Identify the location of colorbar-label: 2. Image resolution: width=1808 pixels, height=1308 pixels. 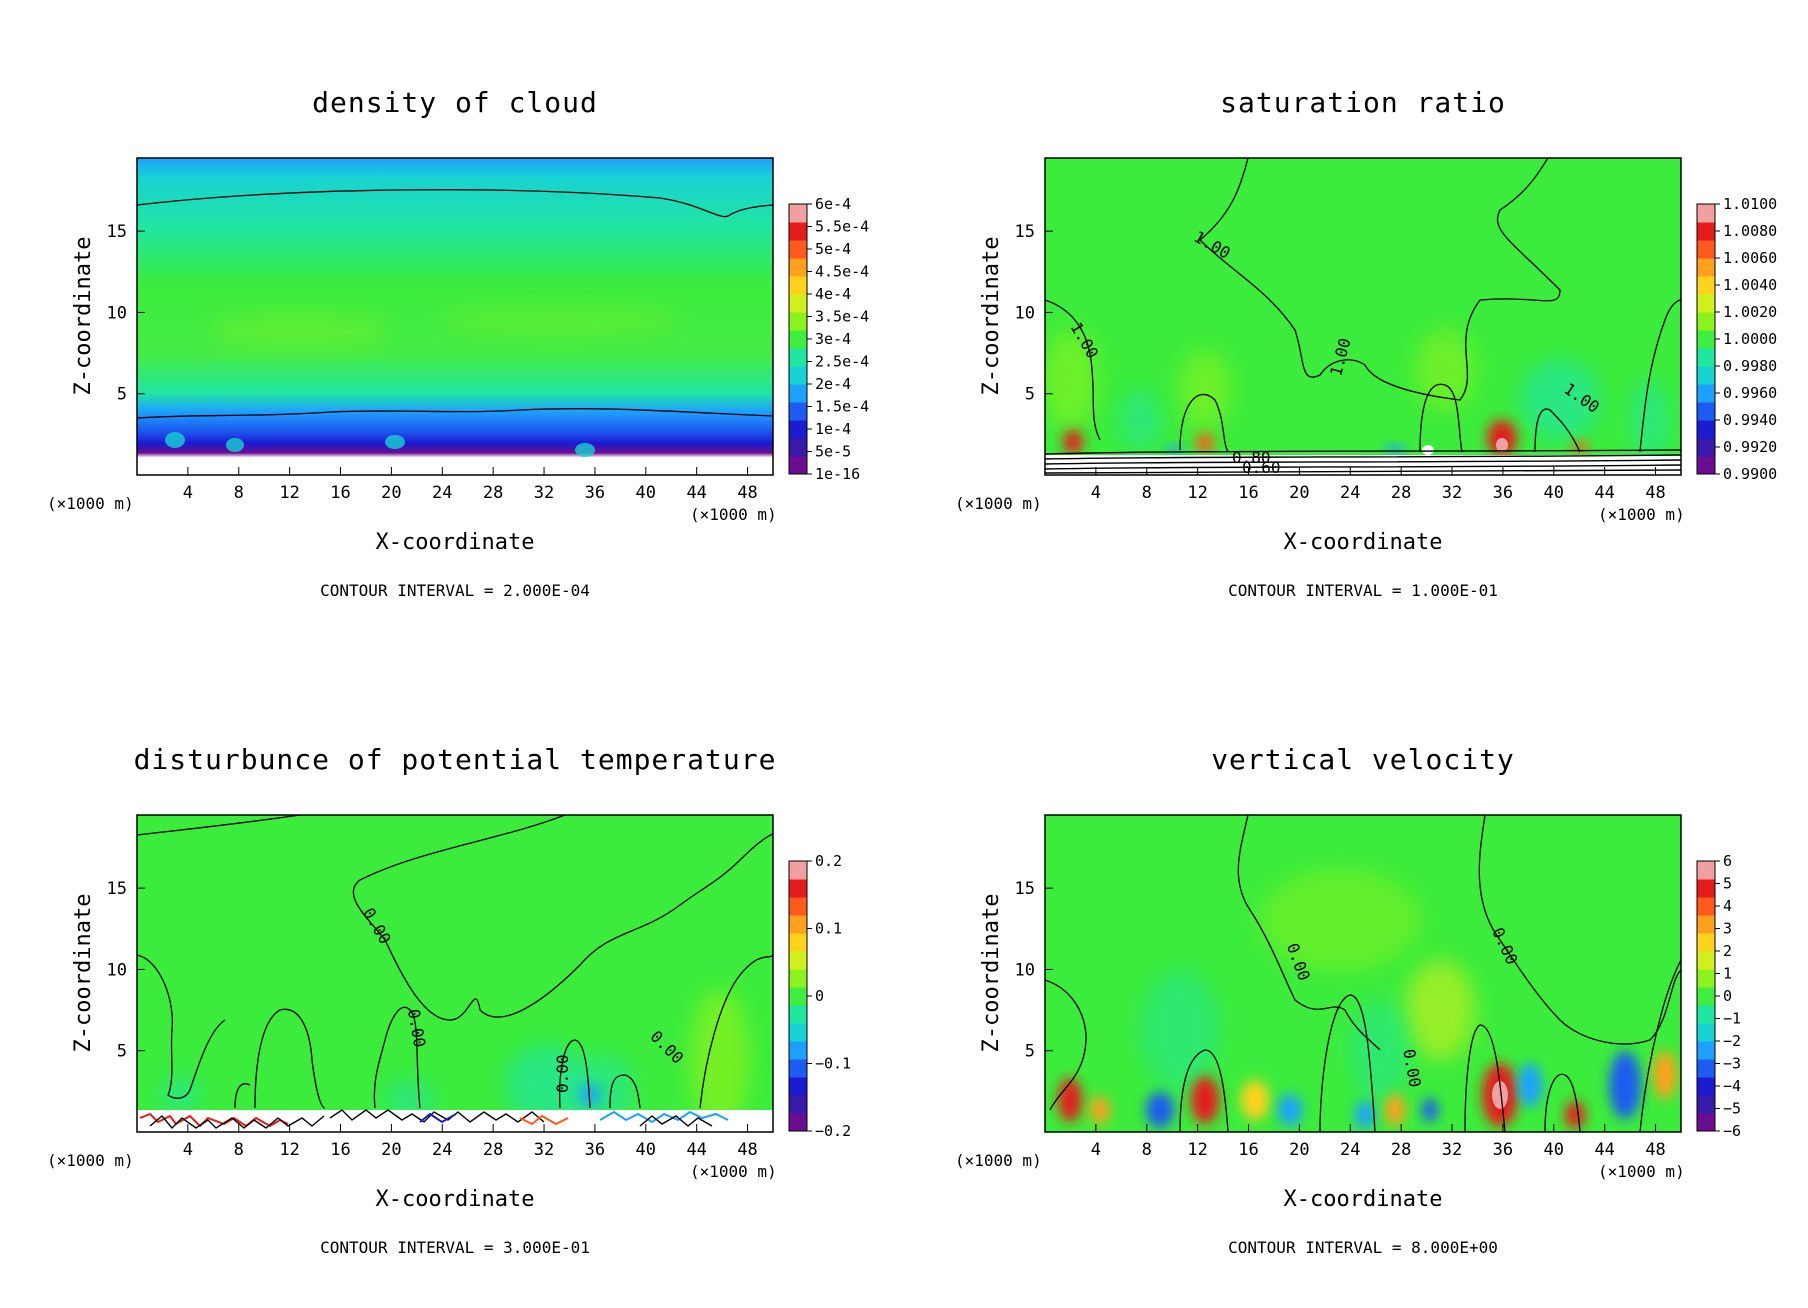
(1727, 951).